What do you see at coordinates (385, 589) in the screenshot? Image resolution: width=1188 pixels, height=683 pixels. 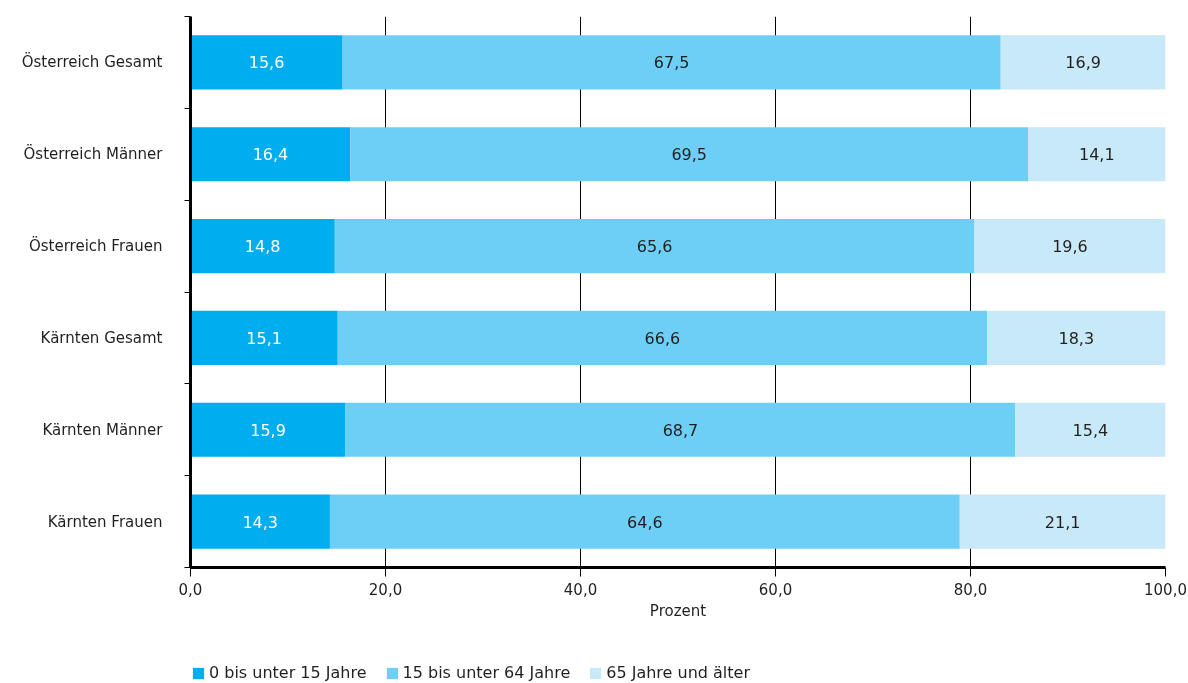 I see `x-tick-label: 20,0` at bounding box center [385, 589].